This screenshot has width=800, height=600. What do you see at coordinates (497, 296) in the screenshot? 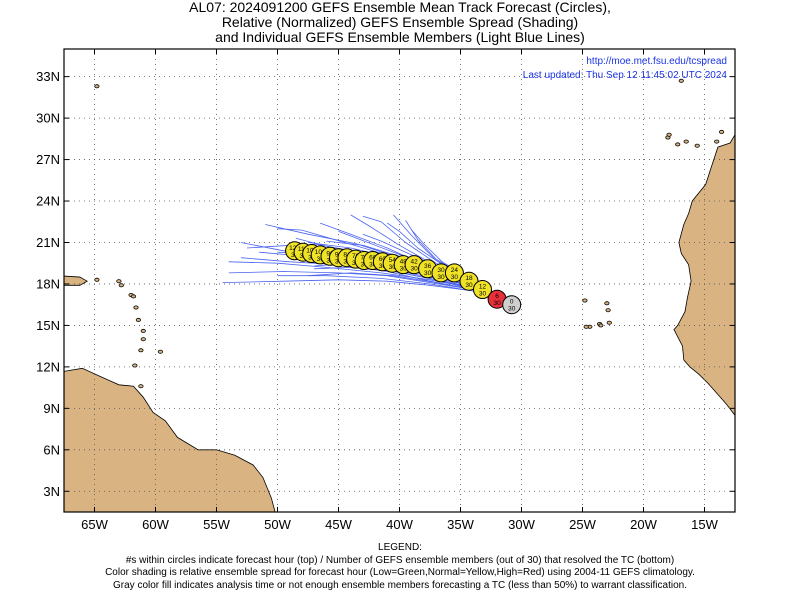
I see `forecast-hour-label: 6` at bounding box center [497, 296].